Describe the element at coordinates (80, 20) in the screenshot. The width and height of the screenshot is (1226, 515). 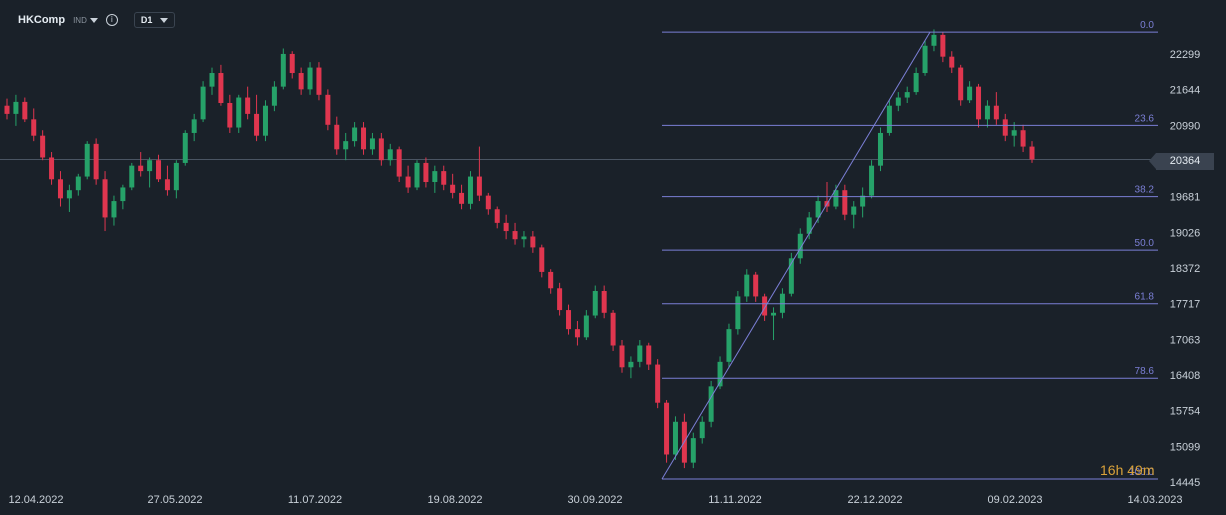
I see `exchange-label: IND` at that location.